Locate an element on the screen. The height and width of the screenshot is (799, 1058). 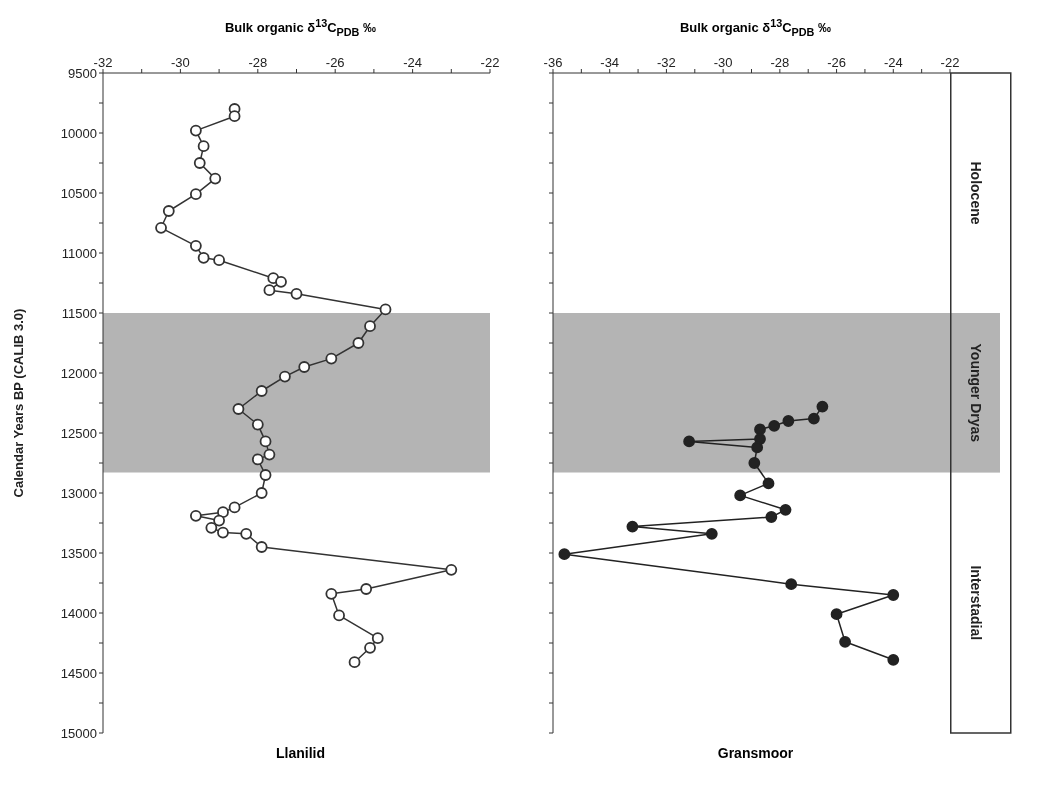
y-tick-label: 15000 is located at coordinates (78, 733).